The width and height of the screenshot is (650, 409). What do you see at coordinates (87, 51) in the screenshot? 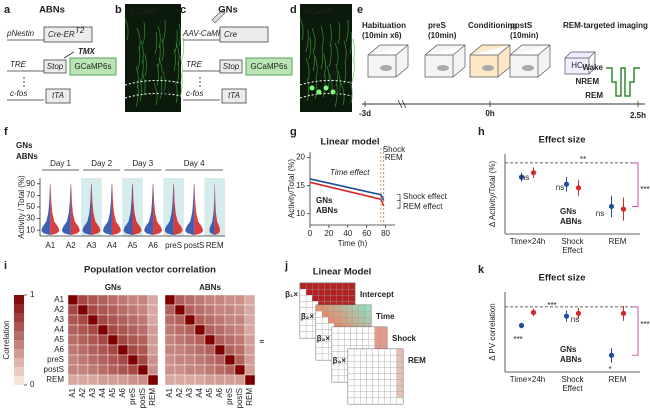
I see `drug: TMX` at bounding box center [87, 51].